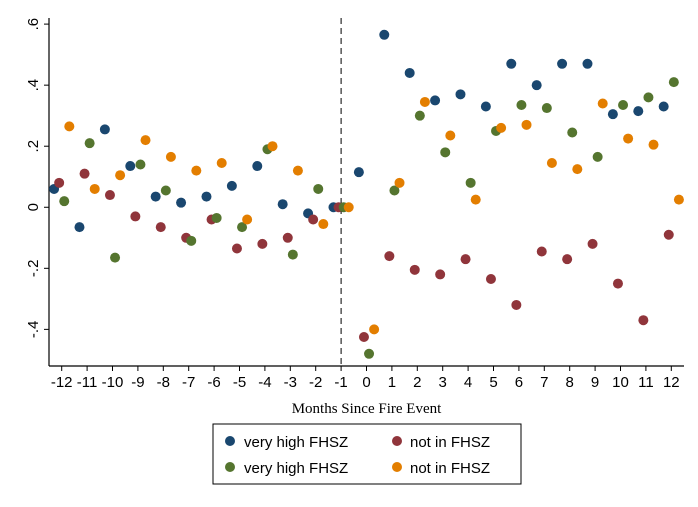  Describe the element at coordinates (33, 207) in the screenshot. I see `y-tick-label: 0` at that location.